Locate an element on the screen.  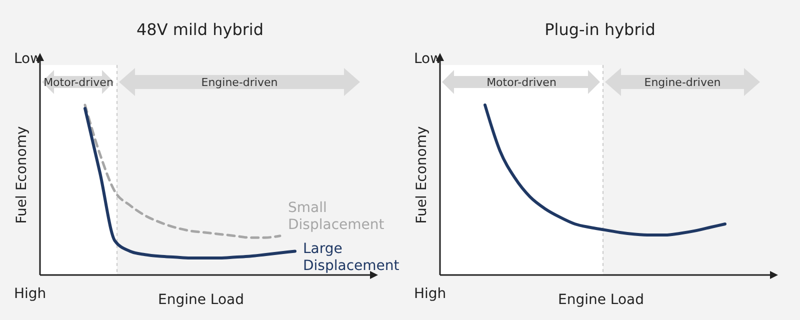
chart-title: 48V mild hybrid is located at coordinates (200, 29).